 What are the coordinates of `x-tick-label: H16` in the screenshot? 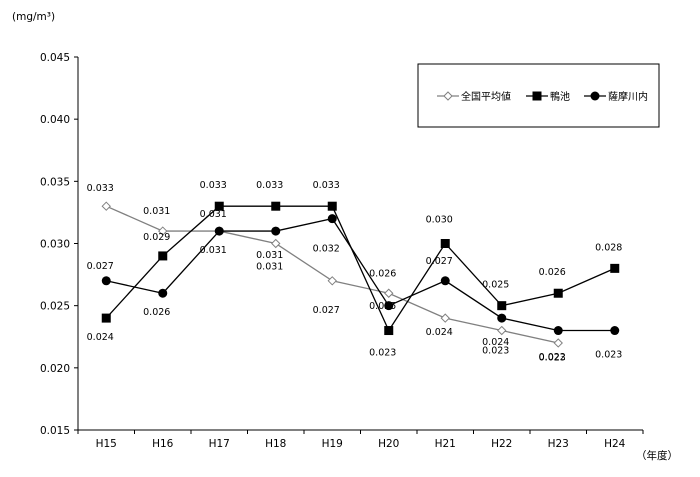 It's located at (163, 444).